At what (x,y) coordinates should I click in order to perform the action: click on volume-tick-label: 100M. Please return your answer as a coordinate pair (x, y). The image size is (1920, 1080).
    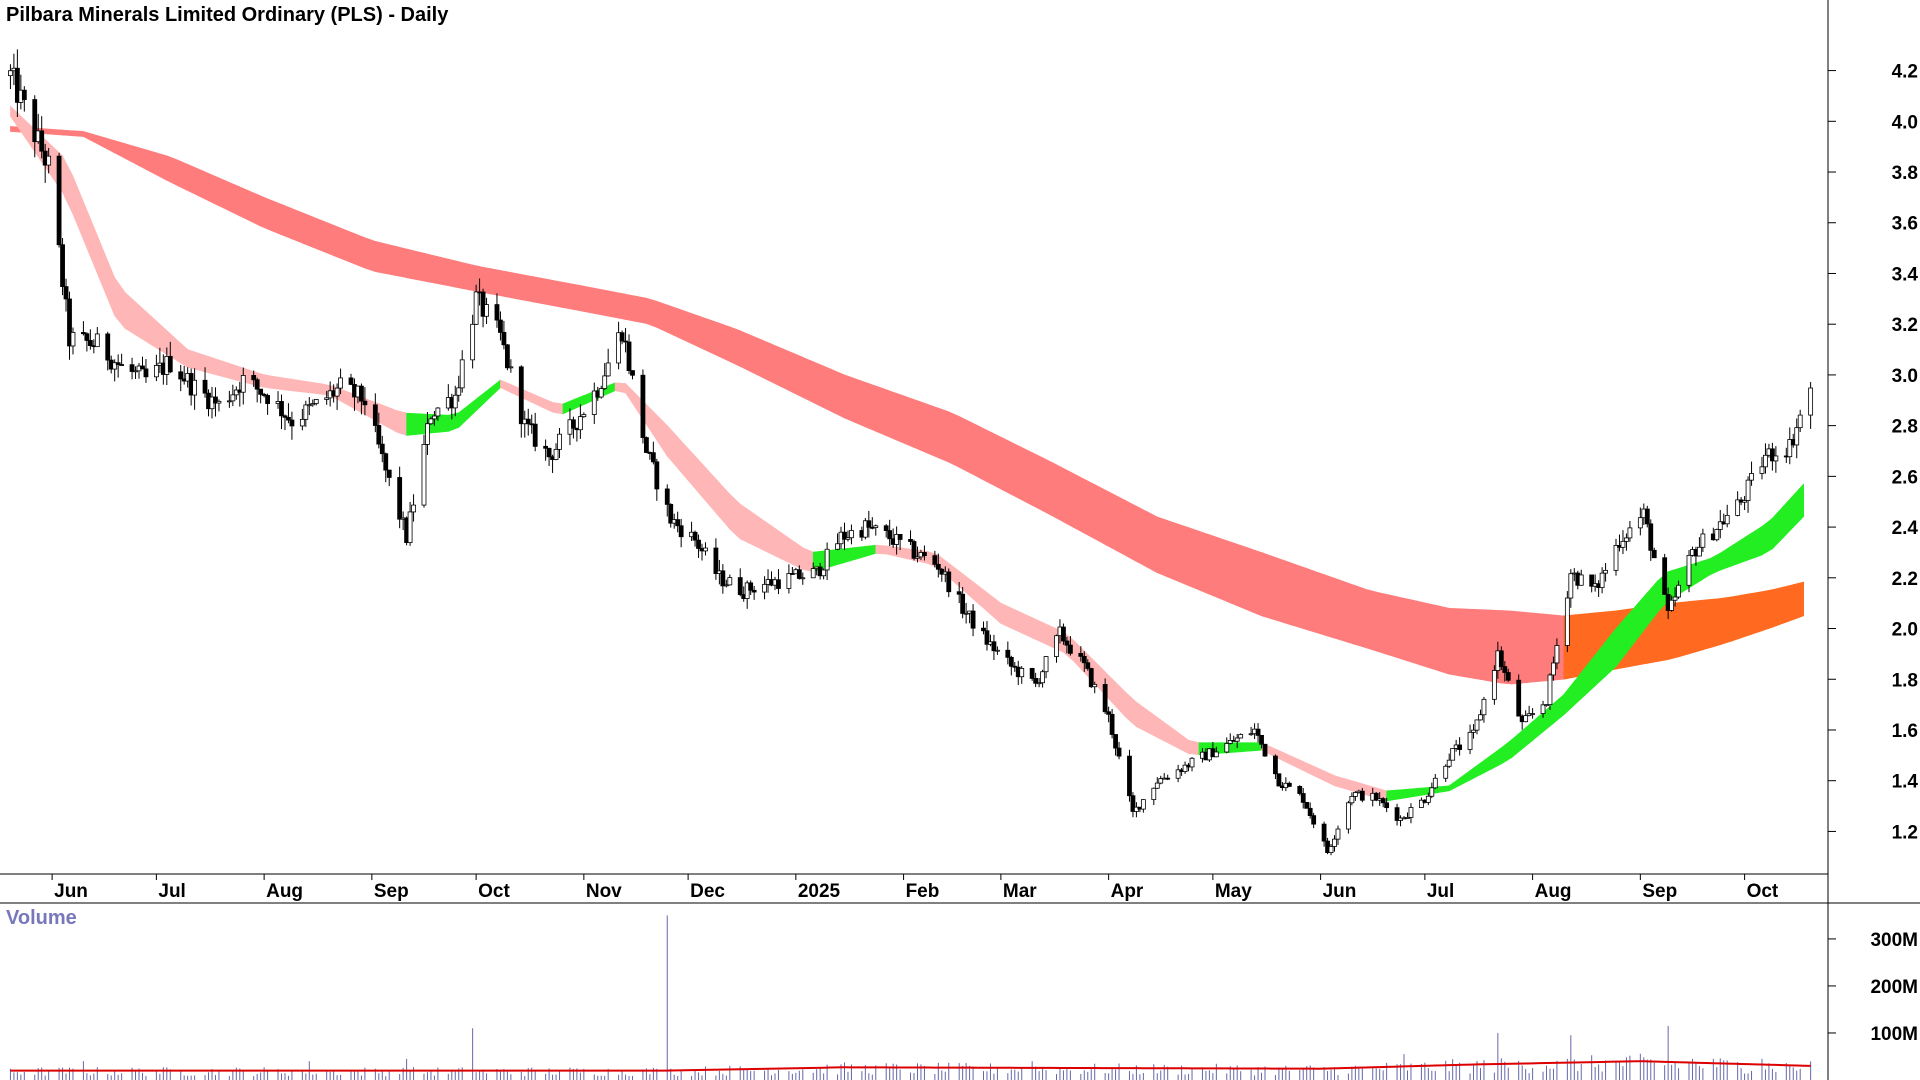
    Looking at the image, I should click on (1894, 1034).